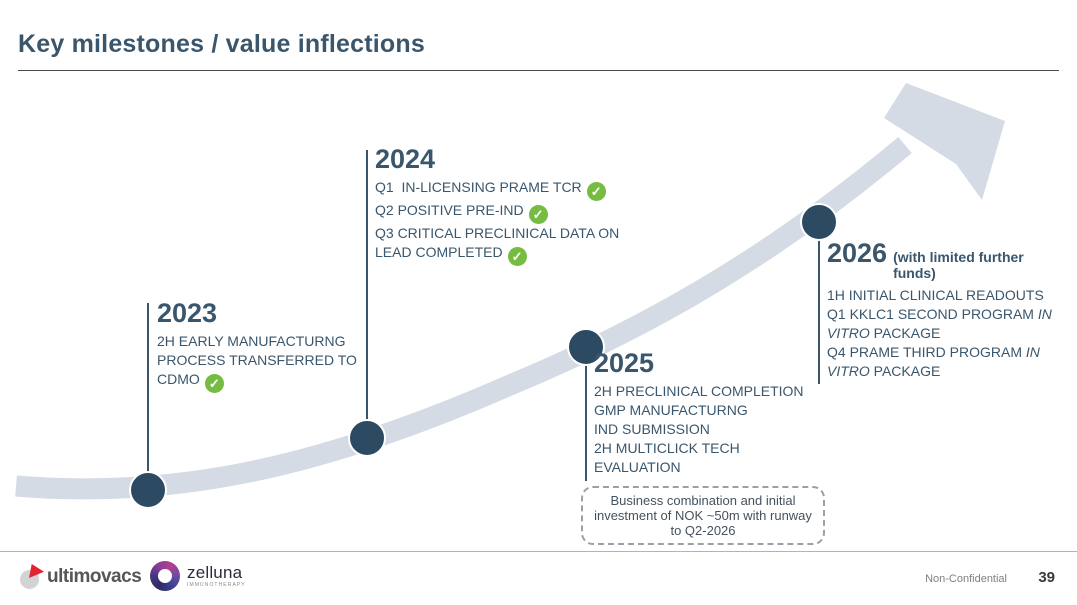 This screenshot has width=1077, height=605. I want to click on zelluna-text: zelluna IMMUNOTHERAPY, so click(216, 576).